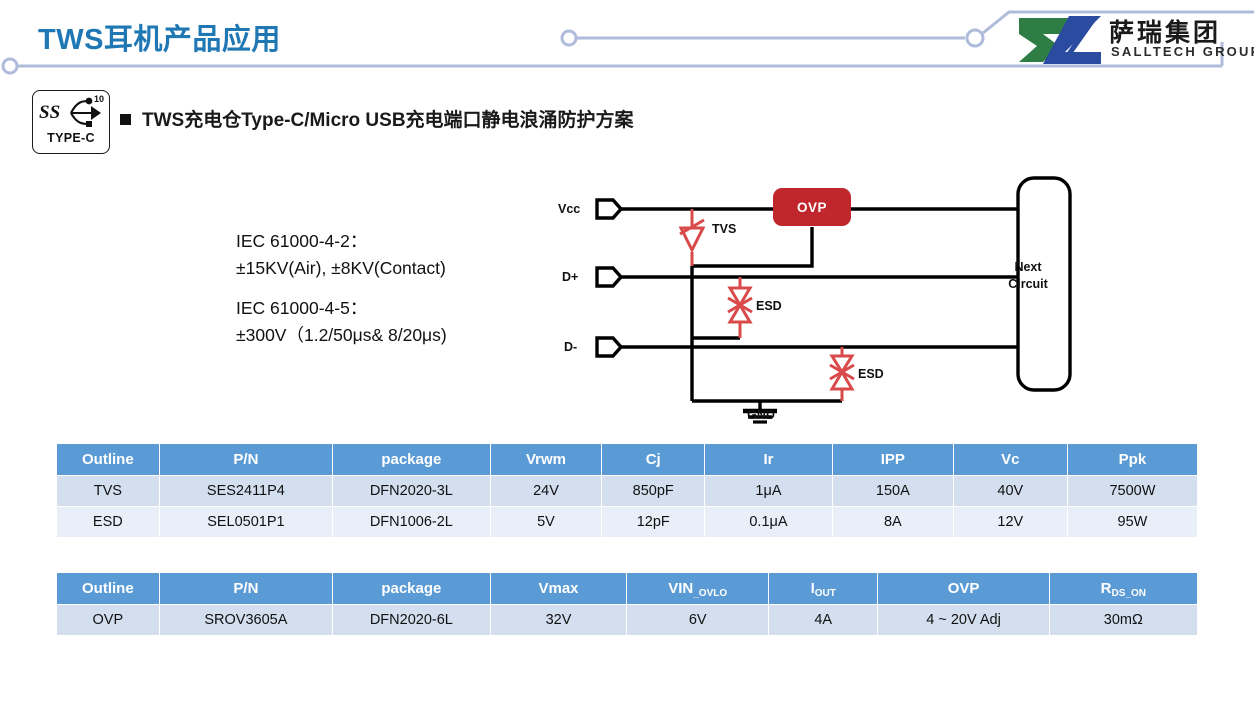 Image resolution: width=1254 pixels, height=703 pixels. Describe the element at coordinates (761, 415) in the screenshot. I see `gnd-label: GND` at that location.